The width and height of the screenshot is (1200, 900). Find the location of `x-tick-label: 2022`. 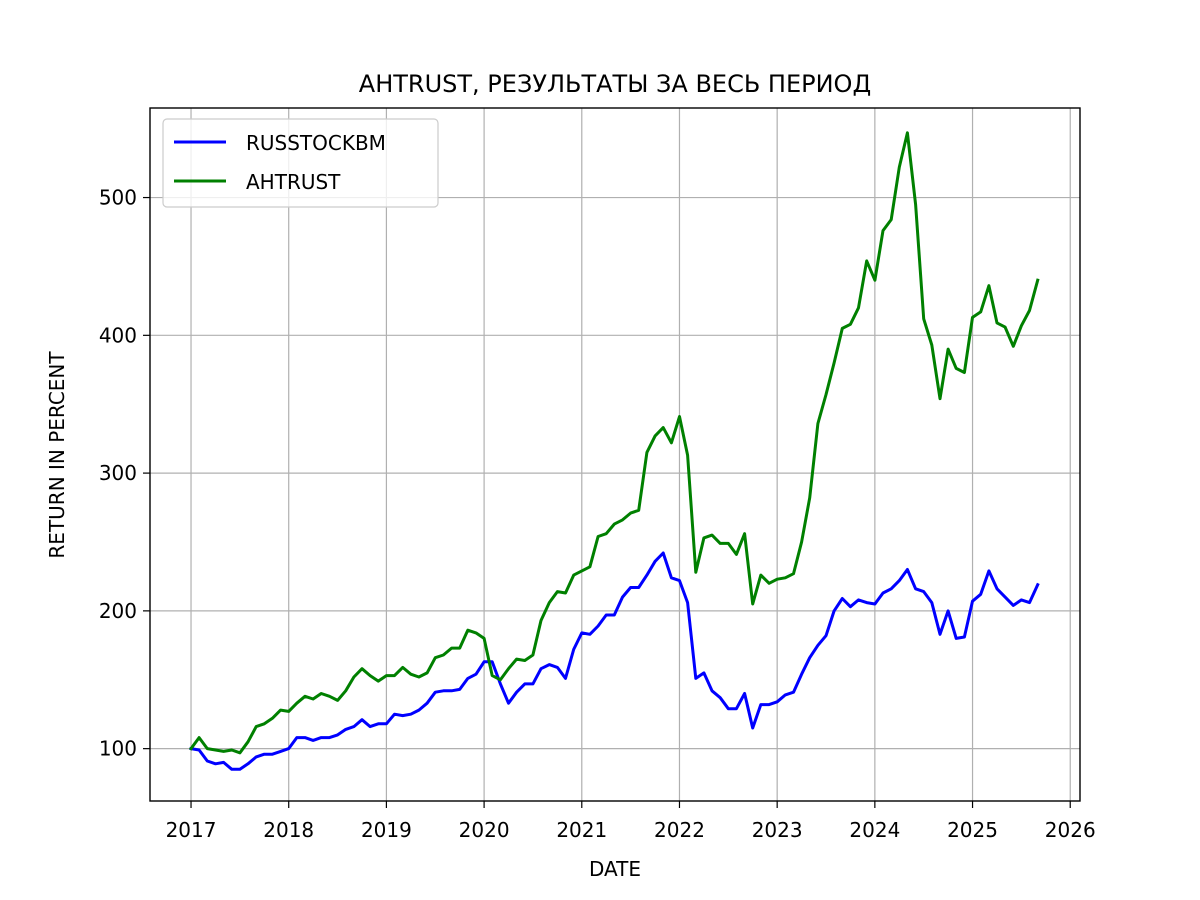

x-tick-label: 2022 is located at coordinates (679, 830).